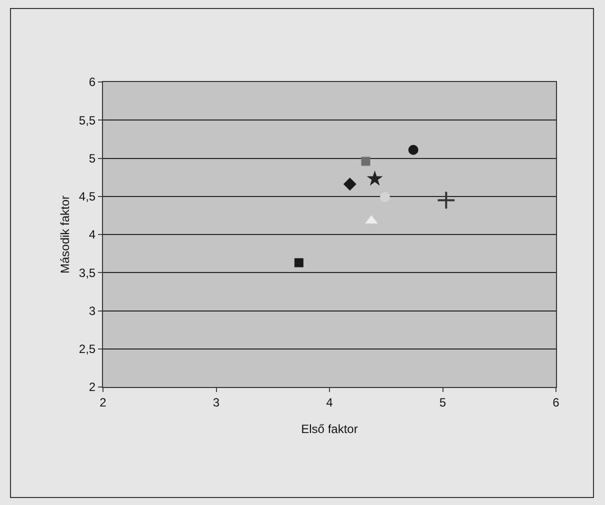 The width and height of the screenshot is (605, 505). I want to click on y-tick-label: 3, so click(92, 311).